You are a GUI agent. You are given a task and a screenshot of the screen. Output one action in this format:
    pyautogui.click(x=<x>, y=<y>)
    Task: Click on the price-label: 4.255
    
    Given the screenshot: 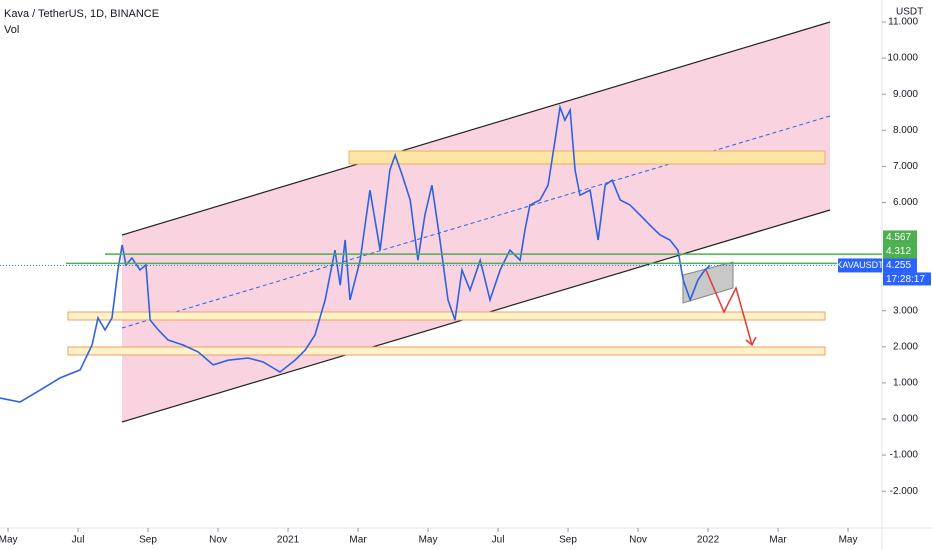 What is the action you would take?
    pyautogui.click(x=898, y=265)
    